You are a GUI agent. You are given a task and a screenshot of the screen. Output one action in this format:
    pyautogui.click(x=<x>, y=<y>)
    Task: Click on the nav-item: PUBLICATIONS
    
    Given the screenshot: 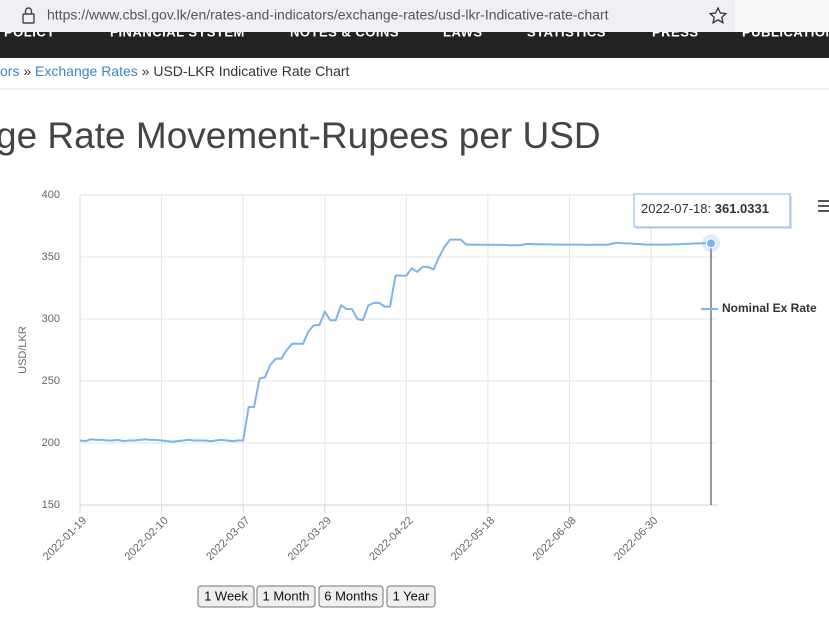 What is the action you would take?
    pyautogui.click(x=785, y=31)
    